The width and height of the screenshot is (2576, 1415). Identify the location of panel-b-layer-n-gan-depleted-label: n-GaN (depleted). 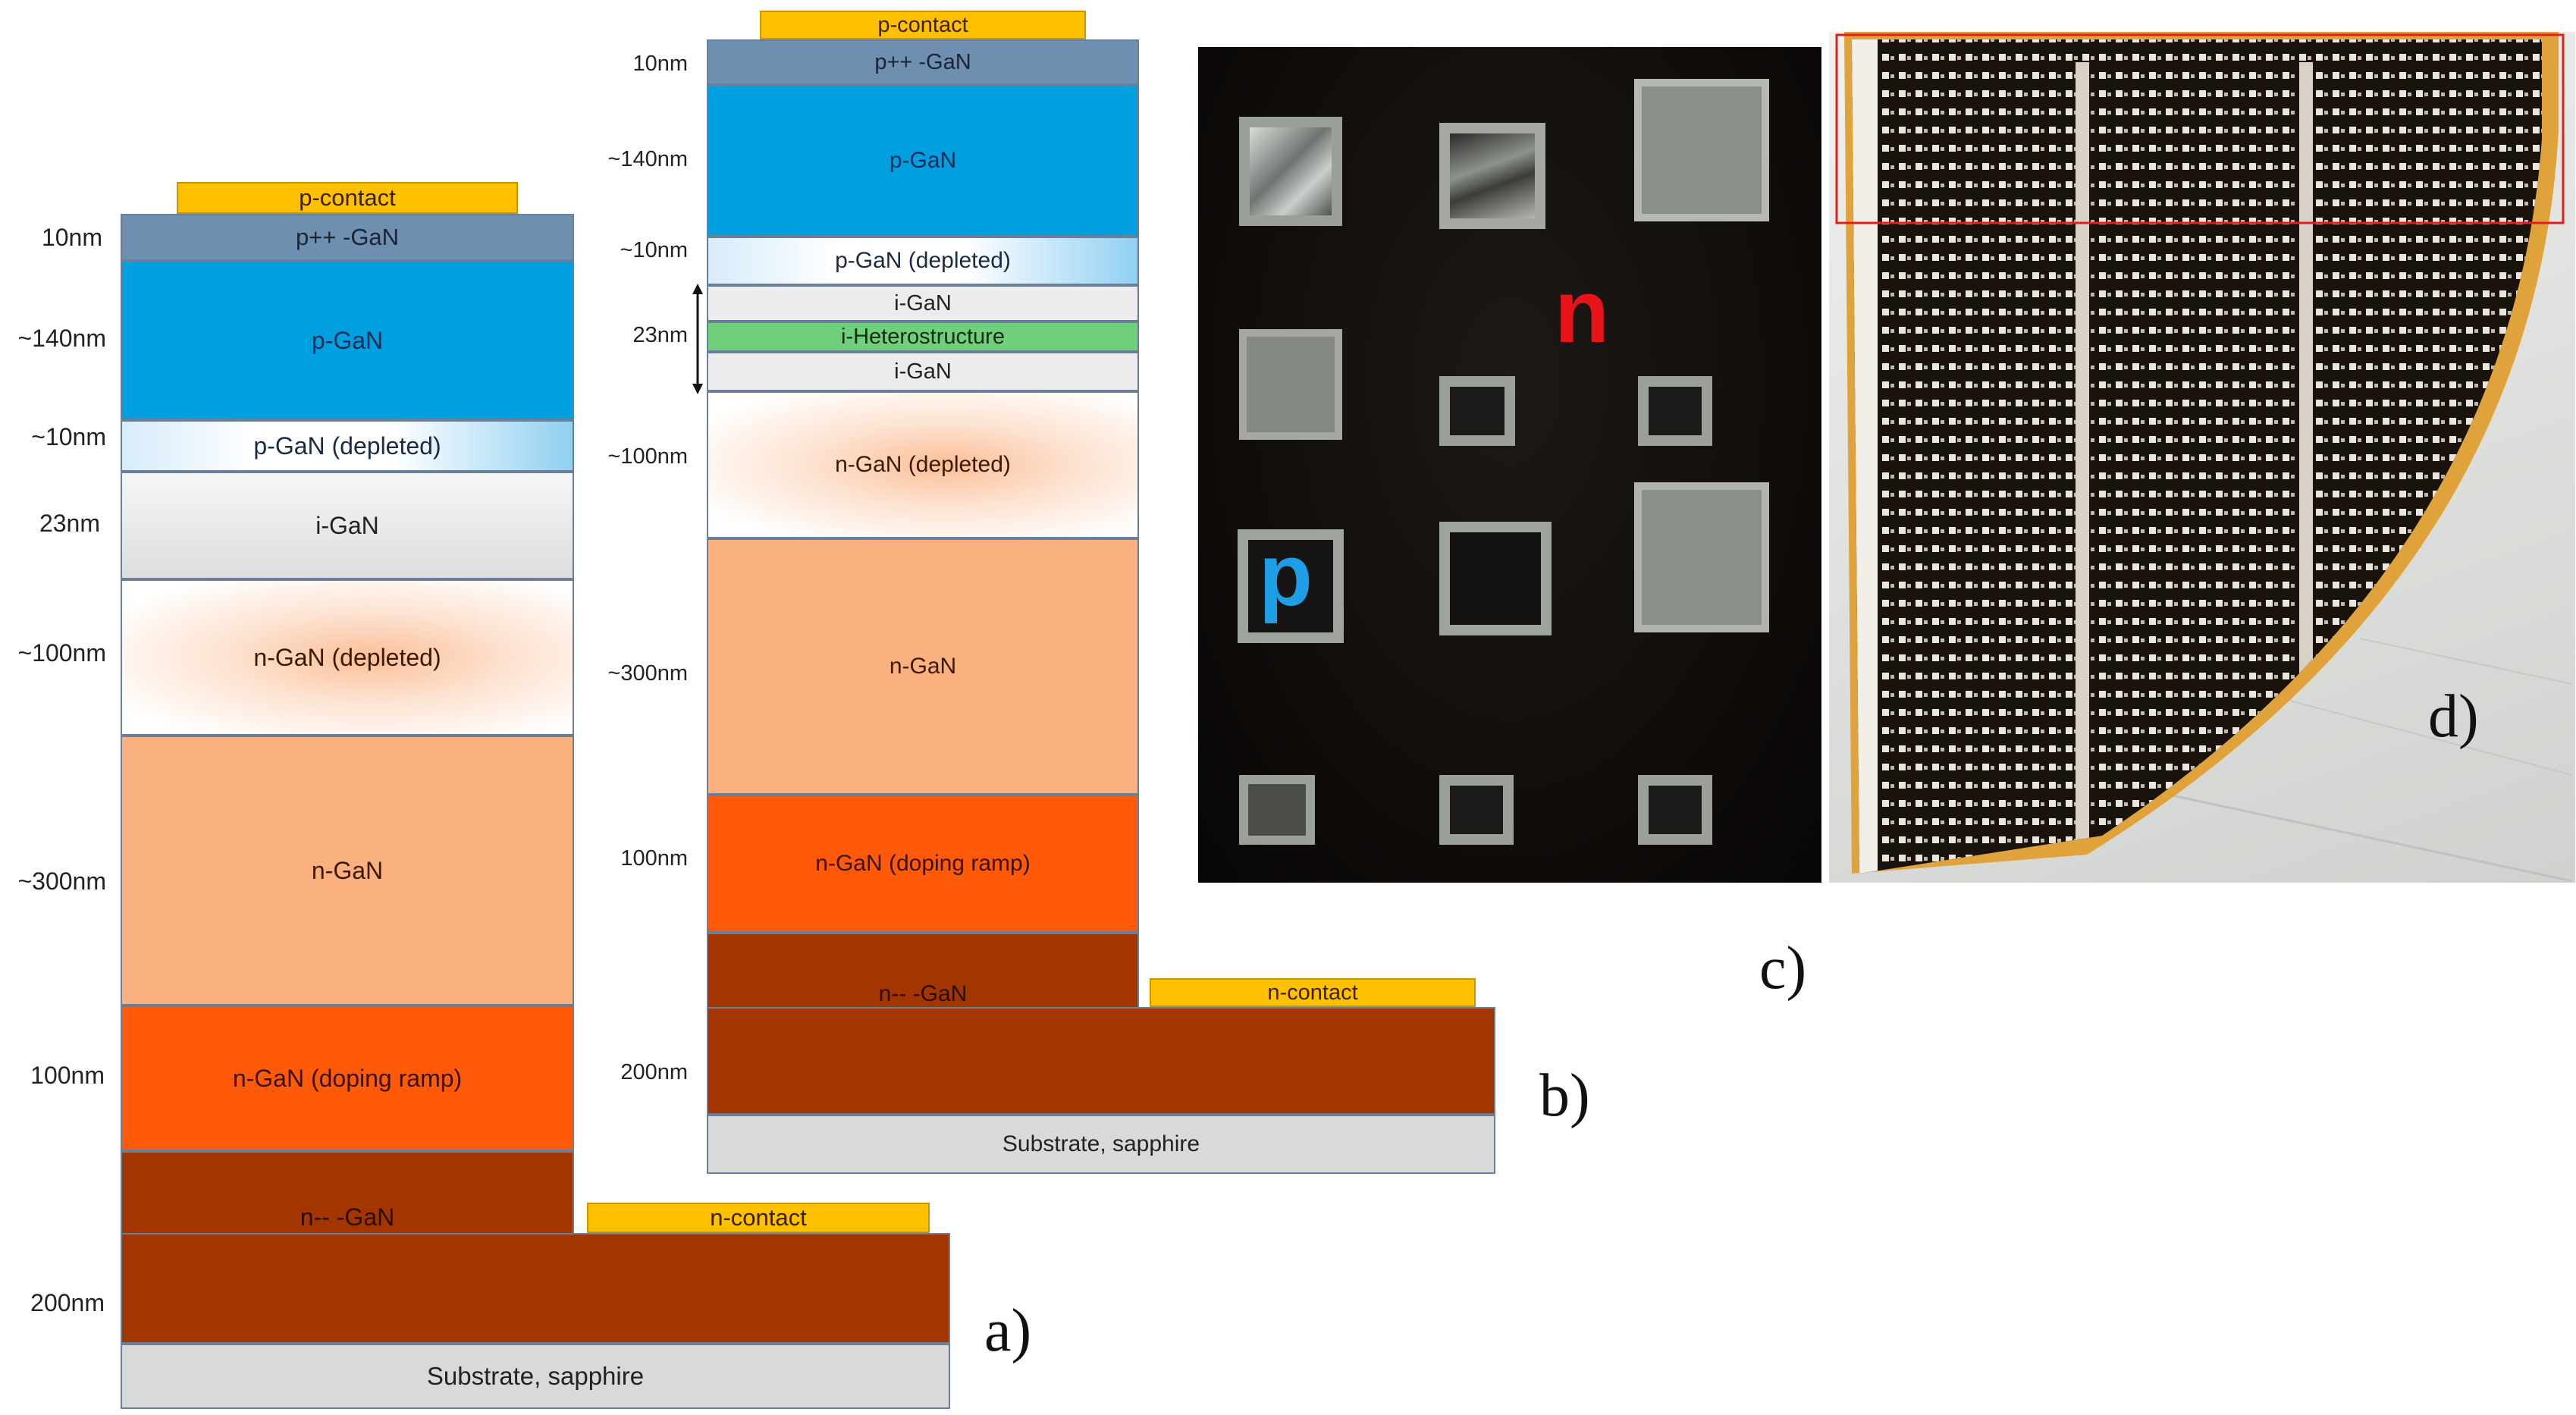
(923, 464).